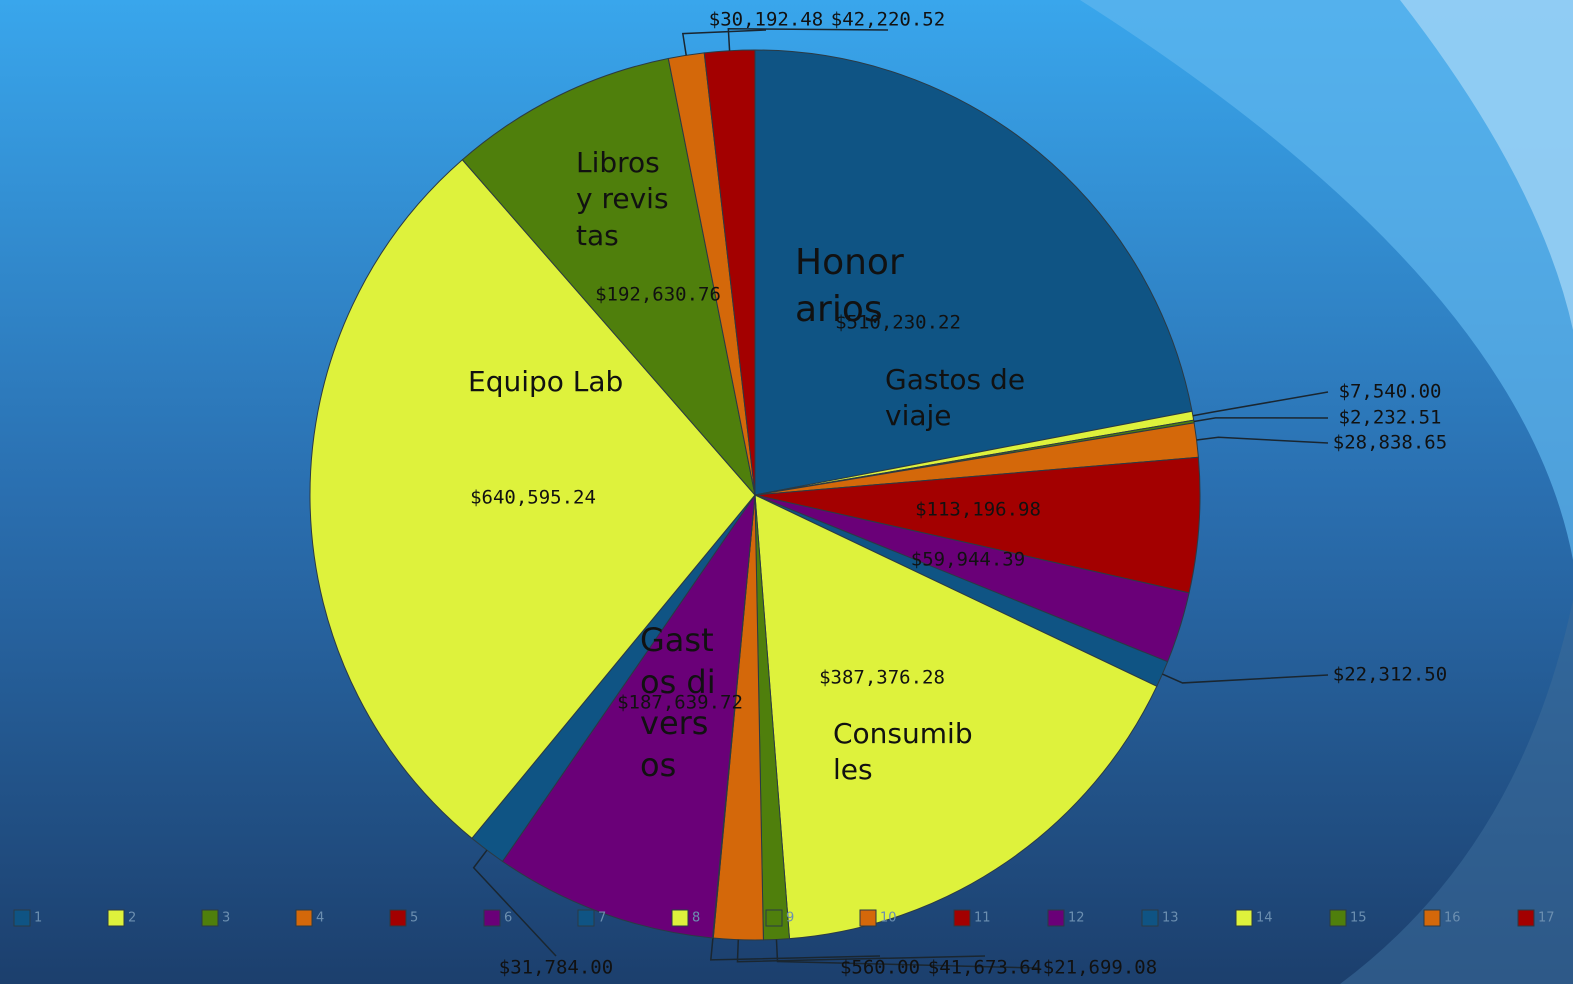  What do you see at coordinates (898, 323) in the screenshot?
I see `value-label: $510,230.22` at bounding box center [898, 323].